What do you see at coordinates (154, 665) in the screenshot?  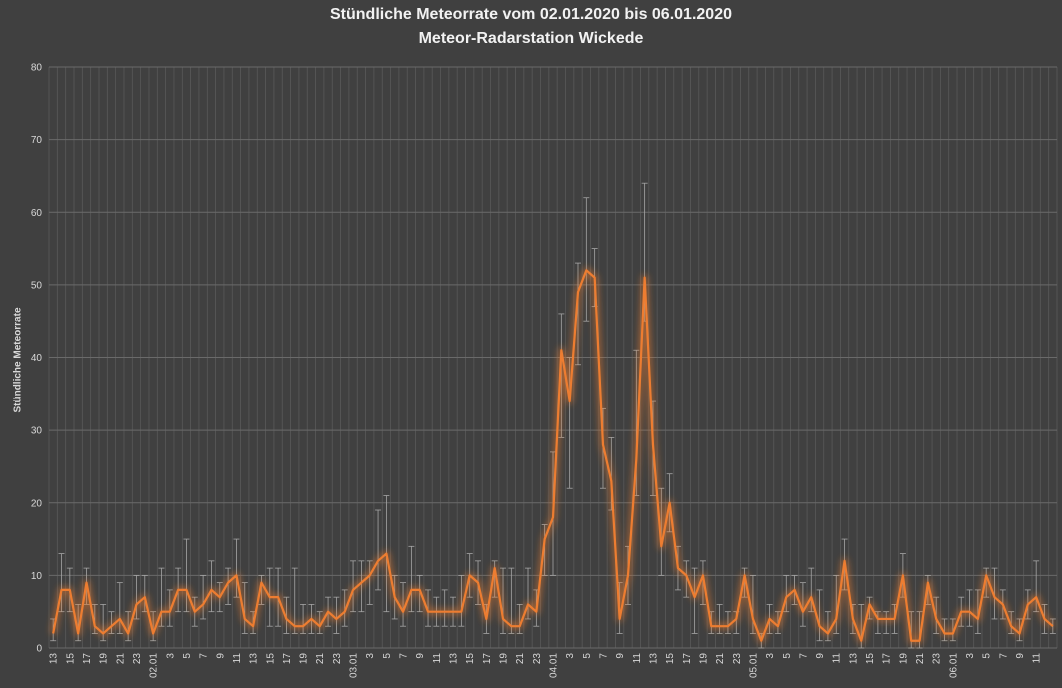 I see `x-tick-label: 02.01` at bounding box center [154, 665].